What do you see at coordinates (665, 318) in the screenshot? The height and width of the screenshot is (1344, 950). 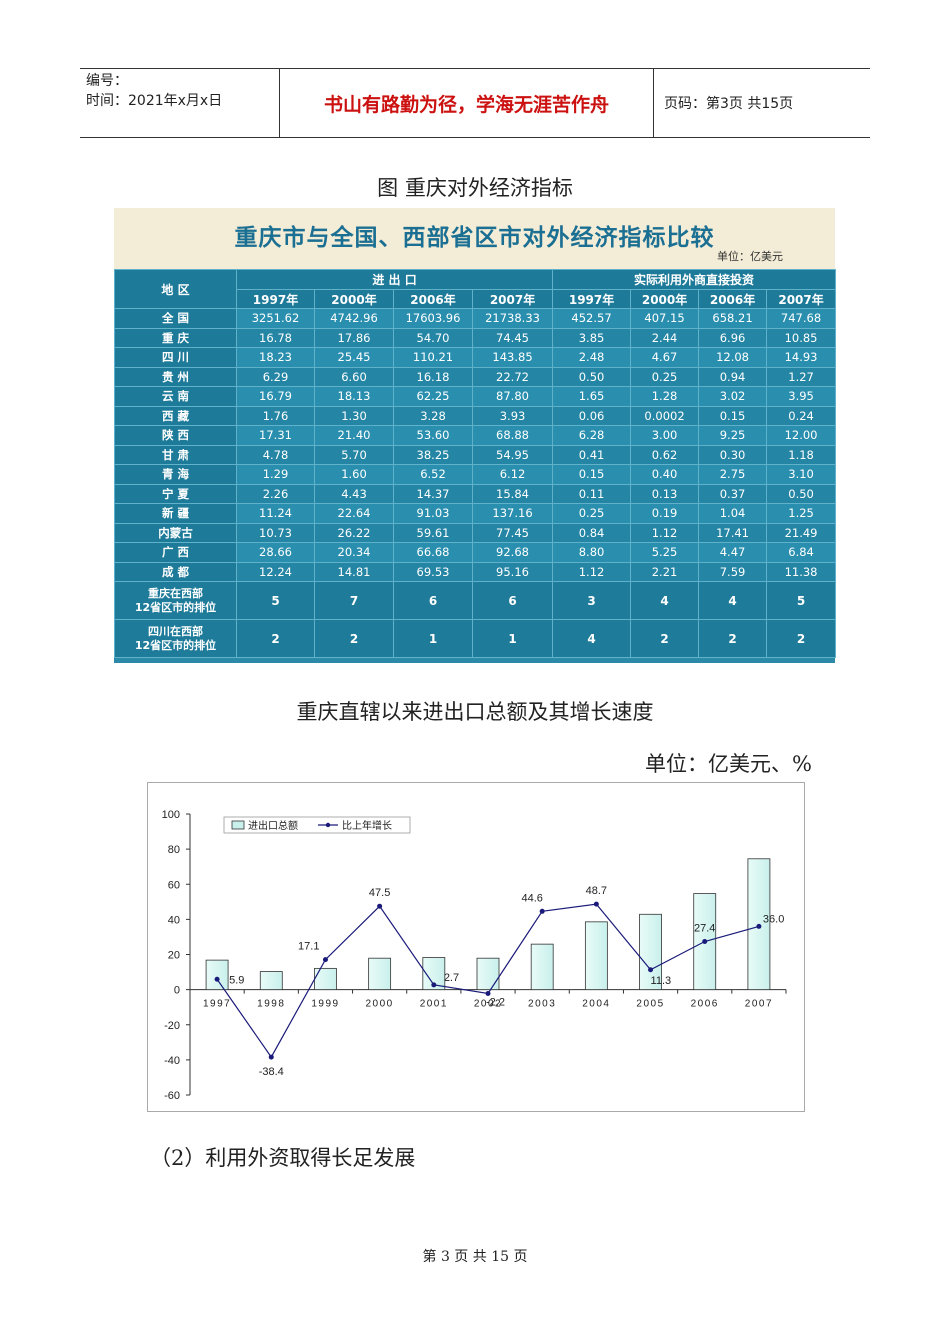 I see `value-cell: 407.15` at bounding box center [665, 318].